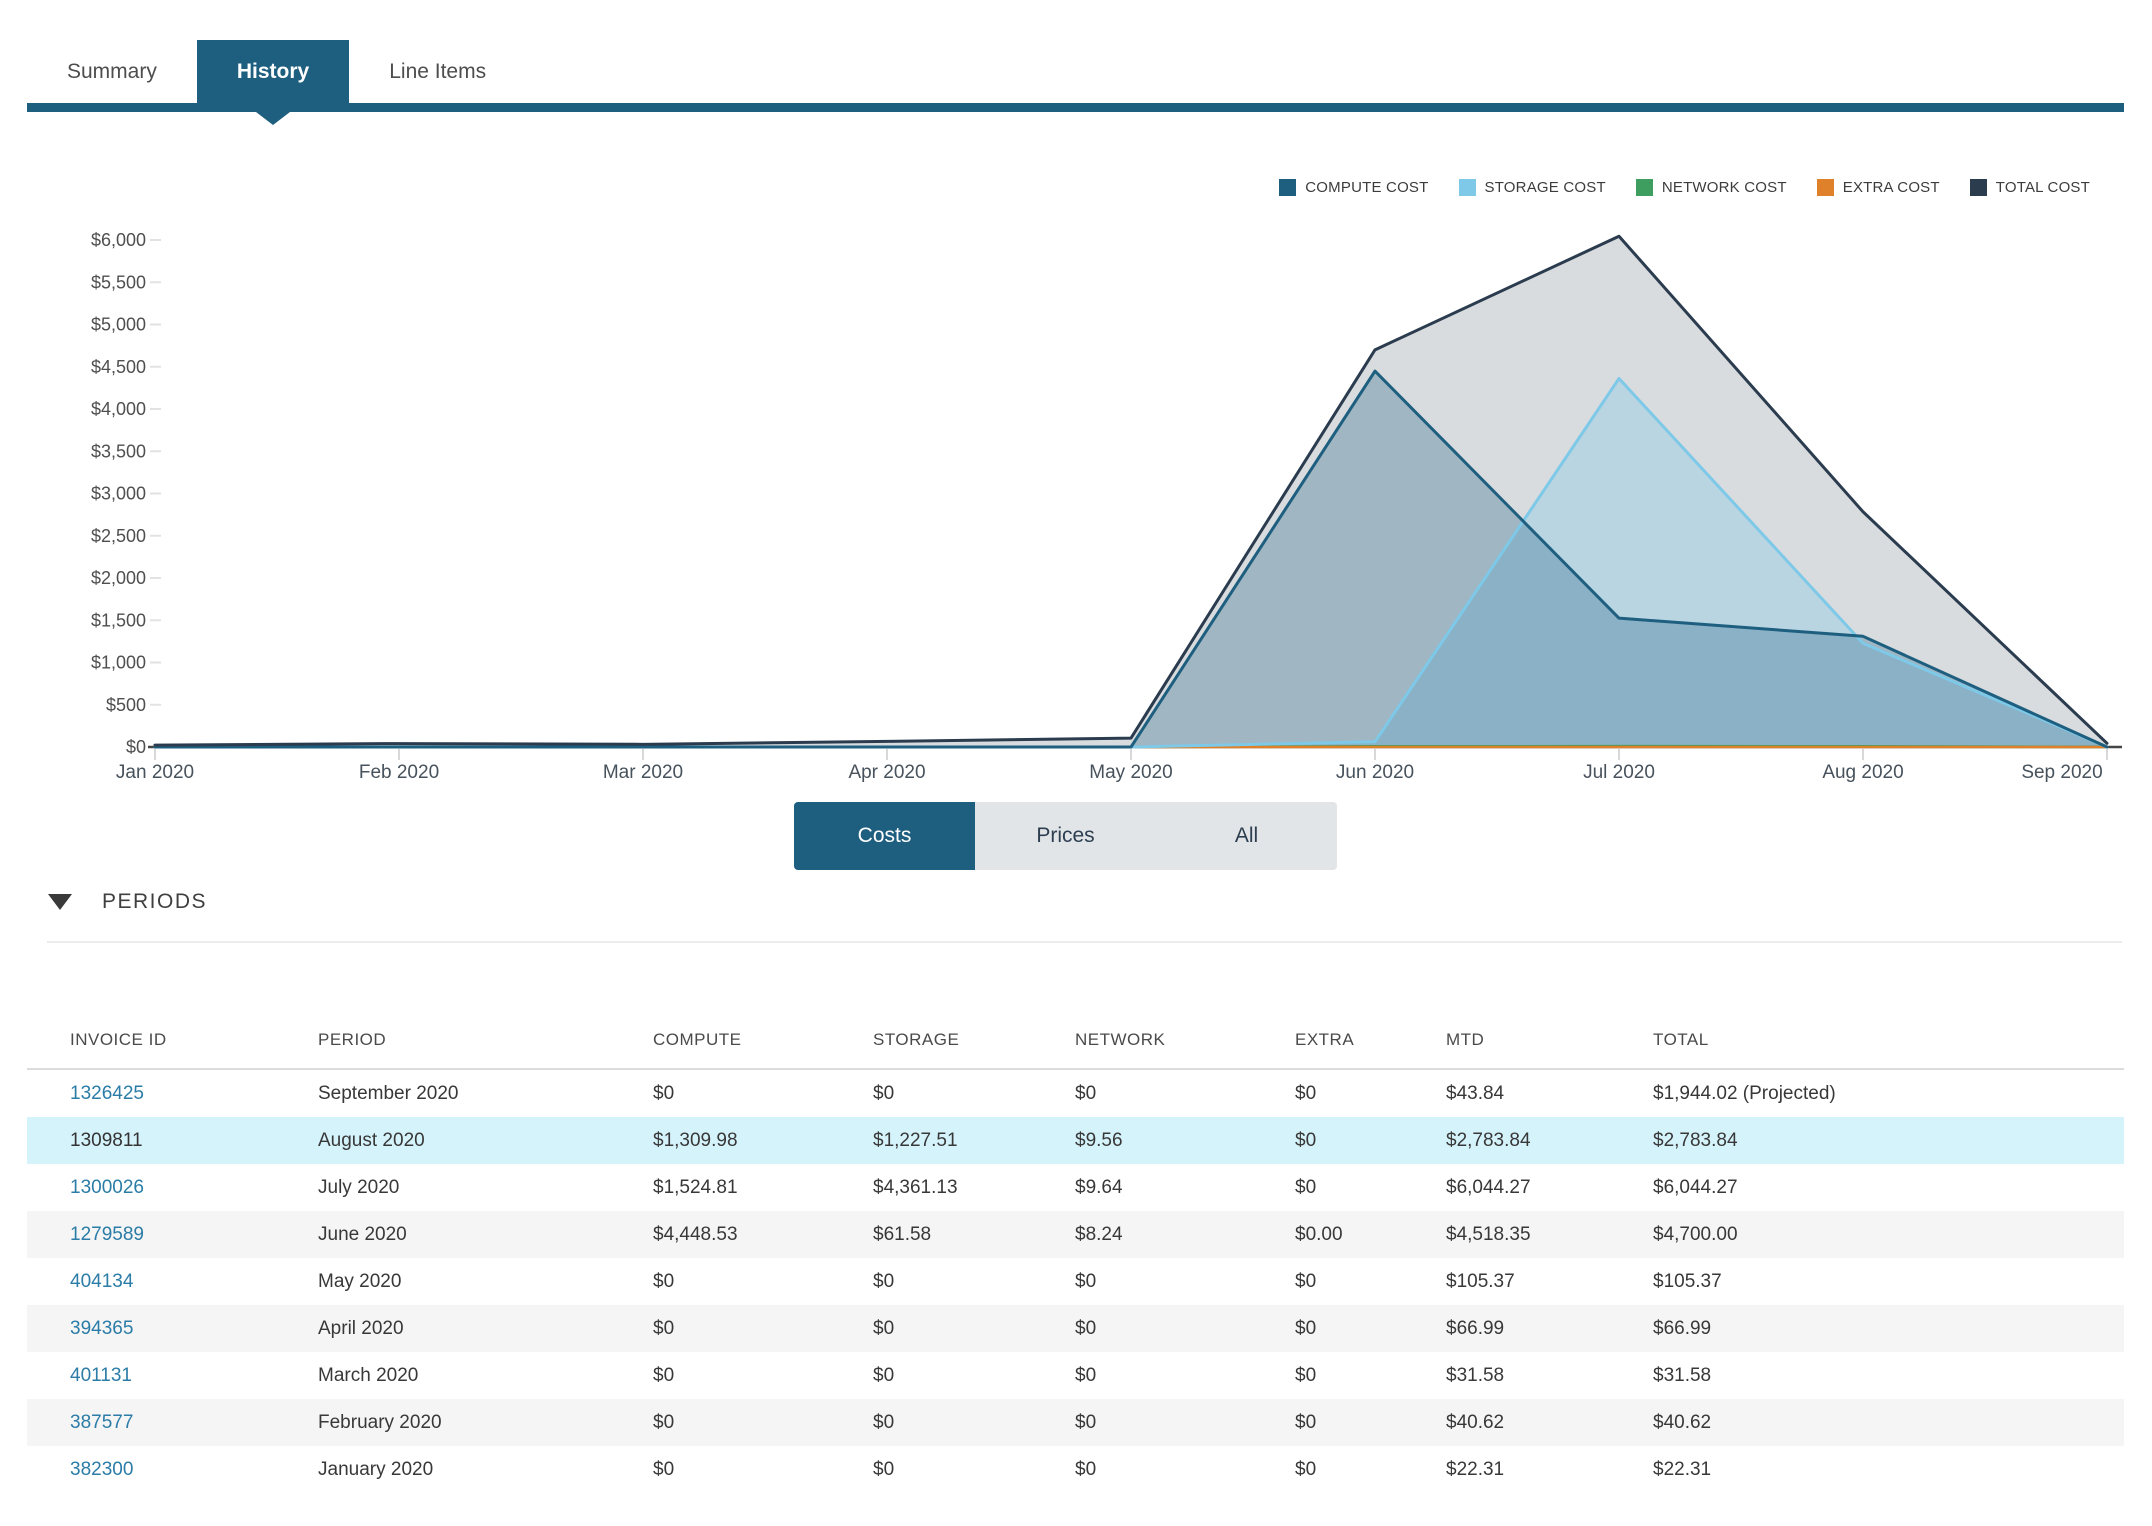 This screenshot has width=2152, height=1526. I want to click on toggle-prices-button: Prices, so click(1065, 836).